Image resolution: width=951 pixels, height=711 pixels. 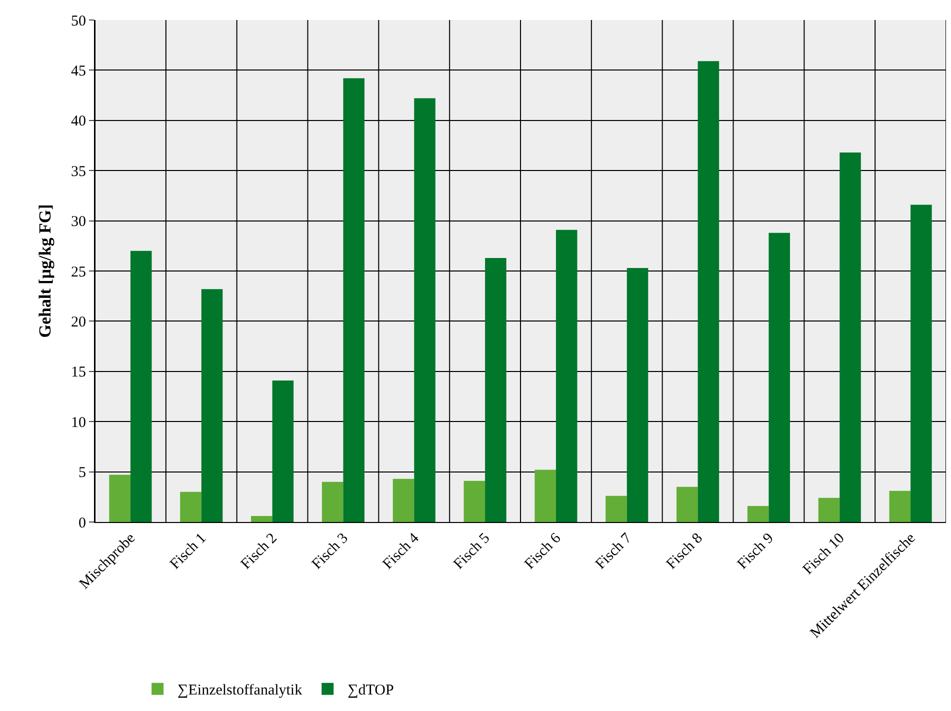 What do you see at coordinates (240, 690) in the screenshot?
I see `legend-label: ∑Einzelstoffanalytik` at bounding box center [240, 690].